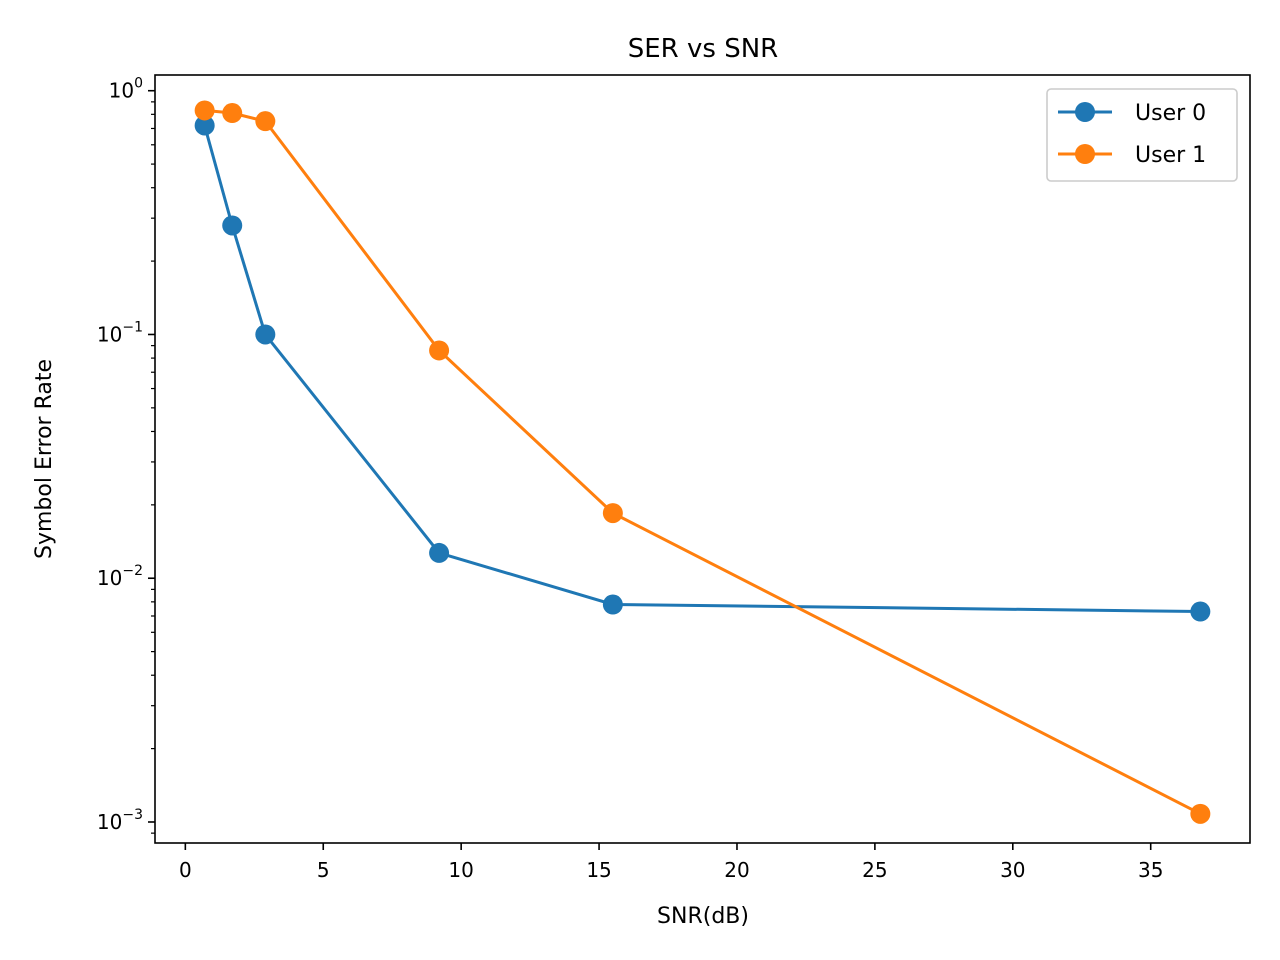 This screenshot has width=1280, height=960. I want to click on legend-label: User 1, so click(1170, 155).